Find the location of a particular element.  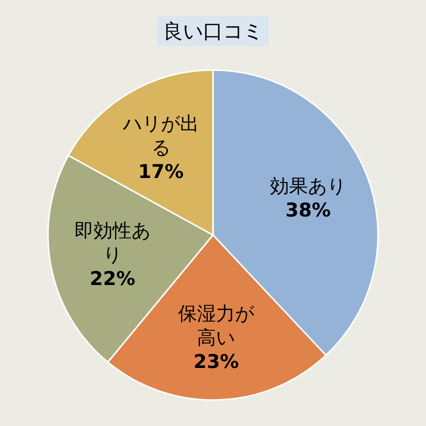

title: 良い口コミ is located at coordinates (213, 31).